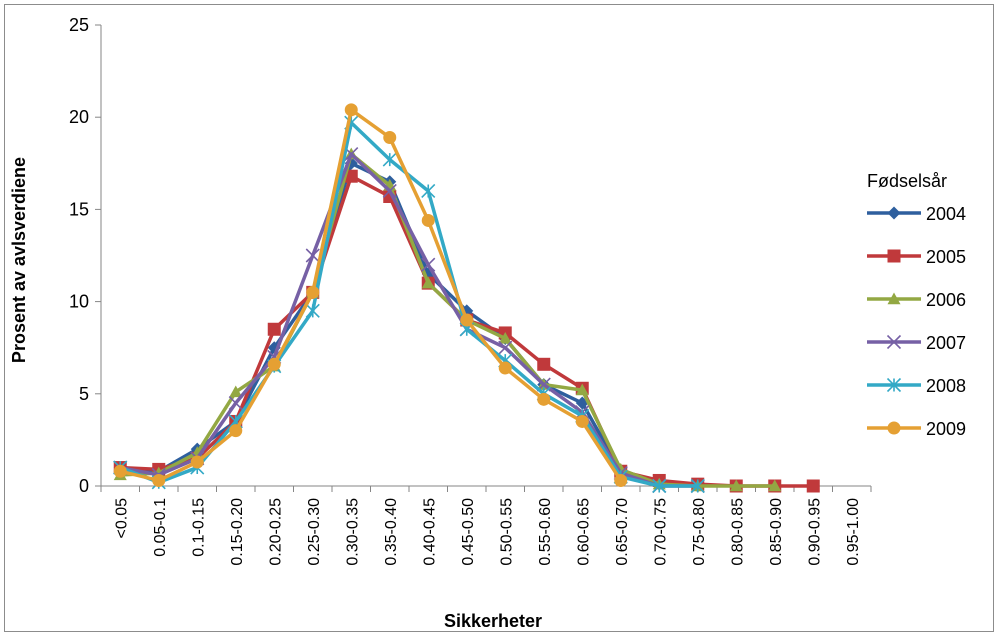  Describe the element at coordinates (198, 527) in the screenshot. I see `x-tick-label: 0.1-0.15` at that location.